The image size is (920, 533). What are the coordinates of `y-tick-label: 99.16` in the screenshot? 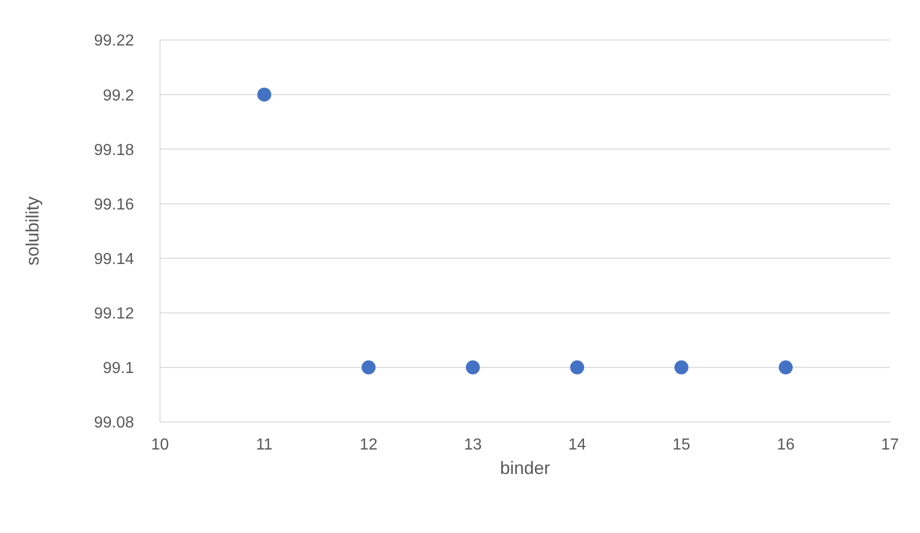 It's located at (114, 205).